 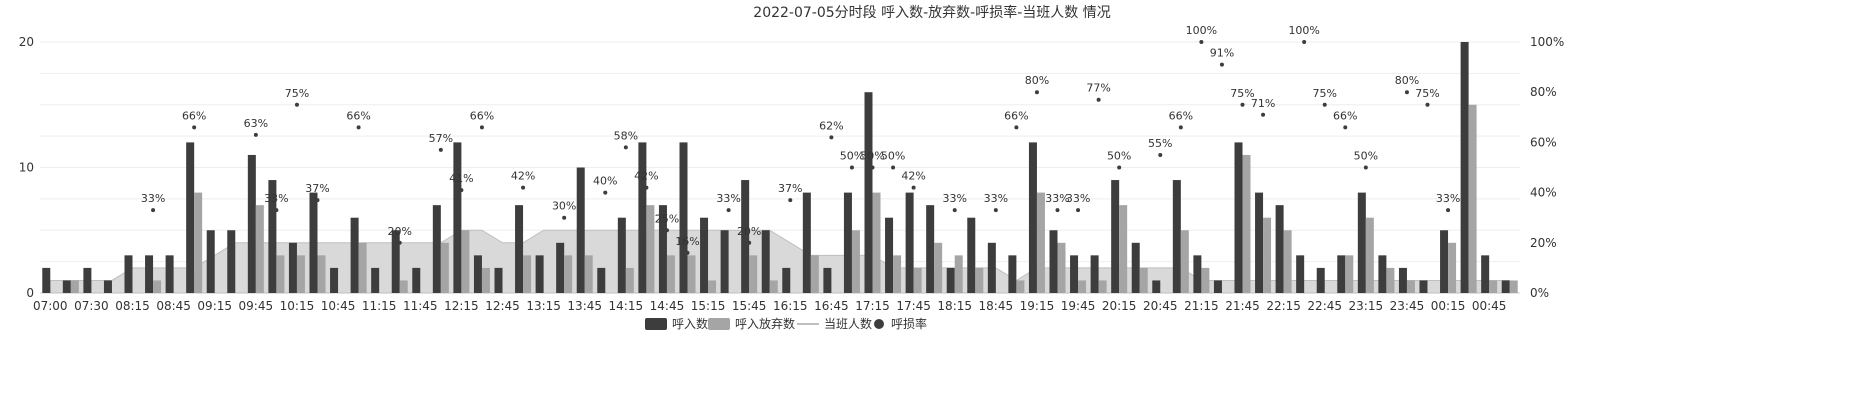 I want to click on y-right-tick-label: 20%, so click(x=1543, y=243).